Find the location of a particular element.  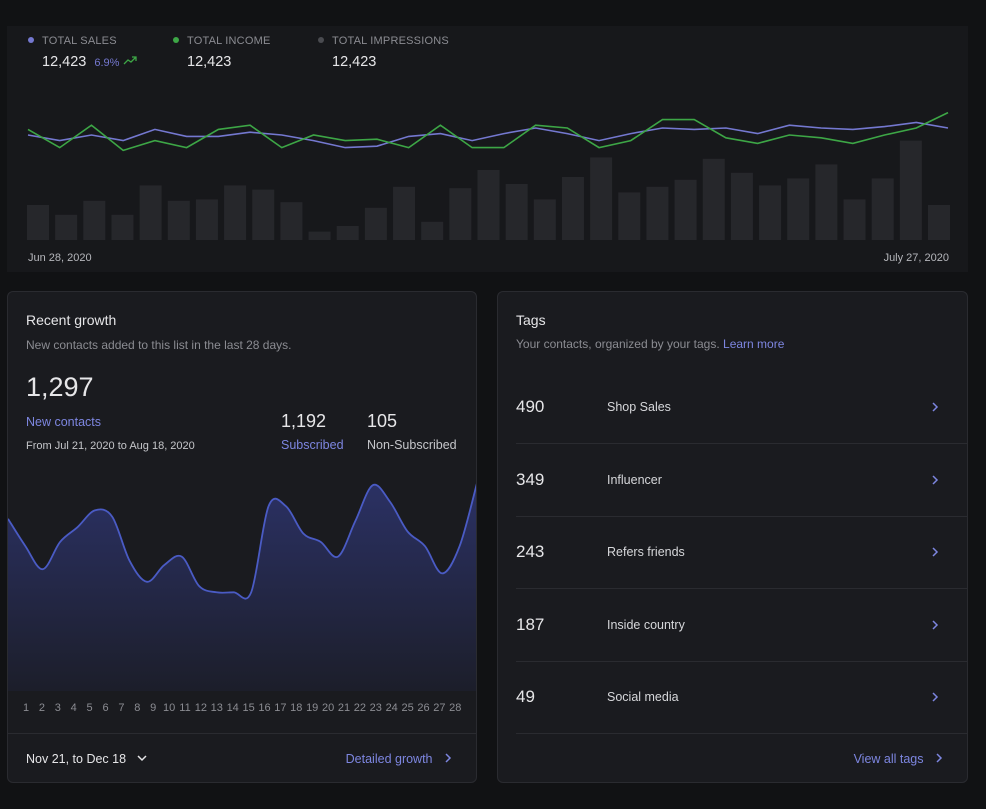

chevron-down is located at coordinates (142, 758).